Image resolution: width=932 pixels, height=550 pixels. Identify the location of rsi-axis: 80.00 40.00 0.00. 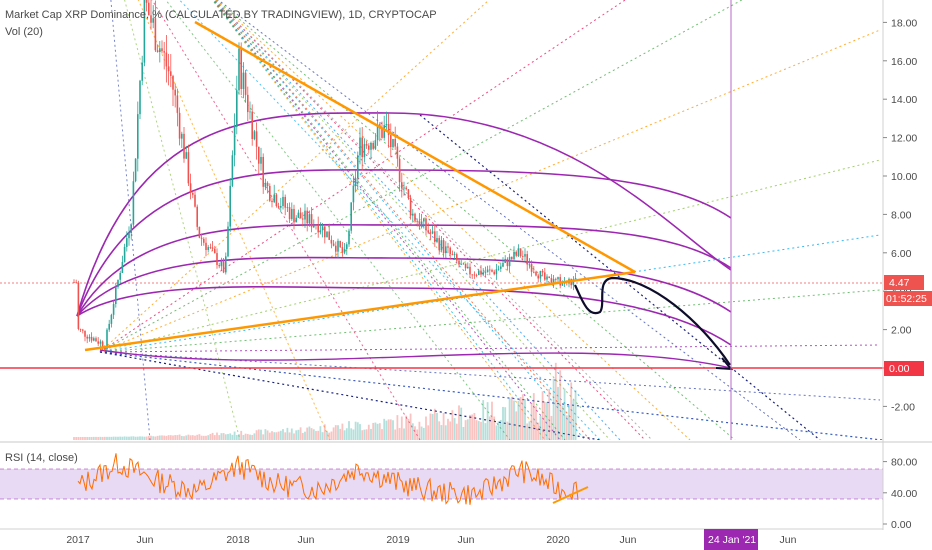
(900, 494).